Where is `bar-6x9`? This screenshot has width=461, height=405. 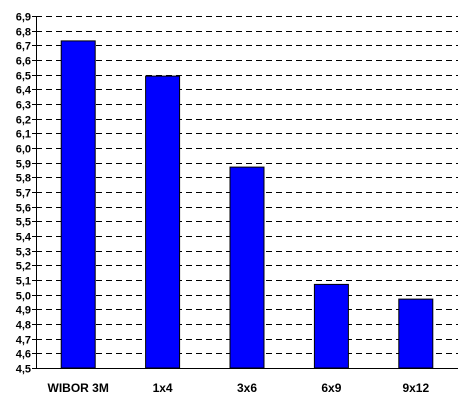
bar-6x9 is located at coordinates (331, 326).